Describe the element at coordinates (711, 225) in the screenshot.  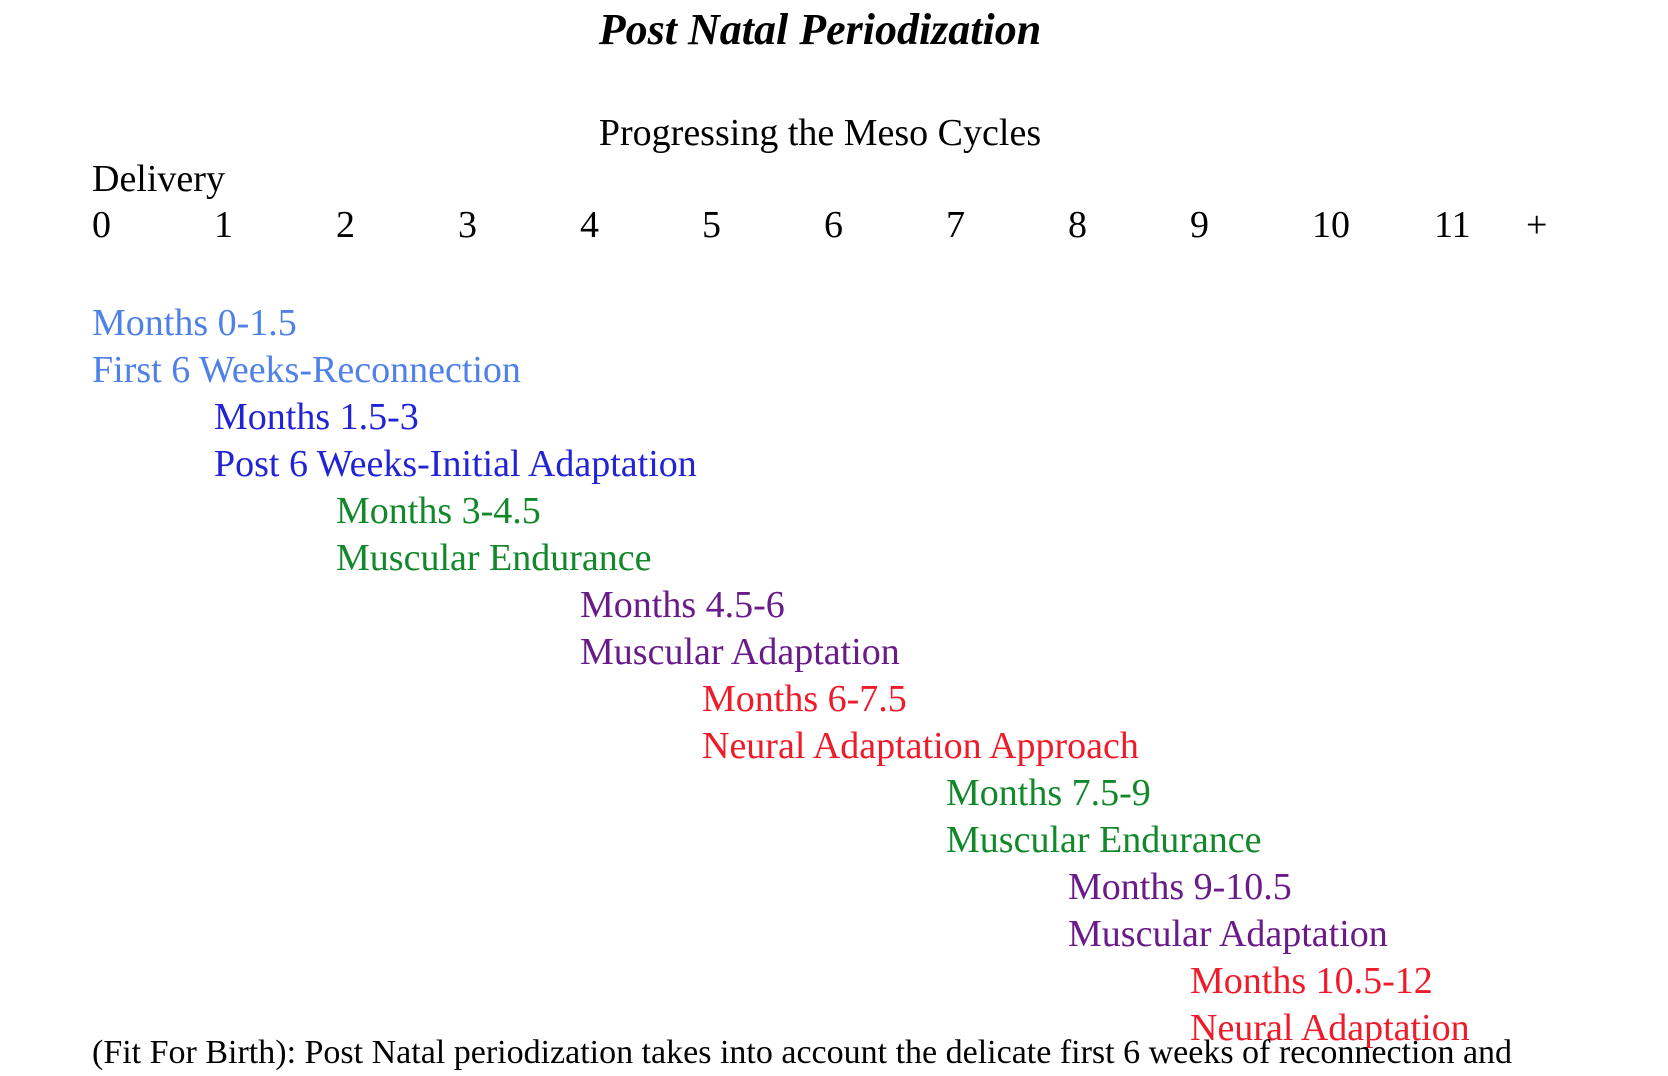
I see `timeline-tick: 5` at that location.